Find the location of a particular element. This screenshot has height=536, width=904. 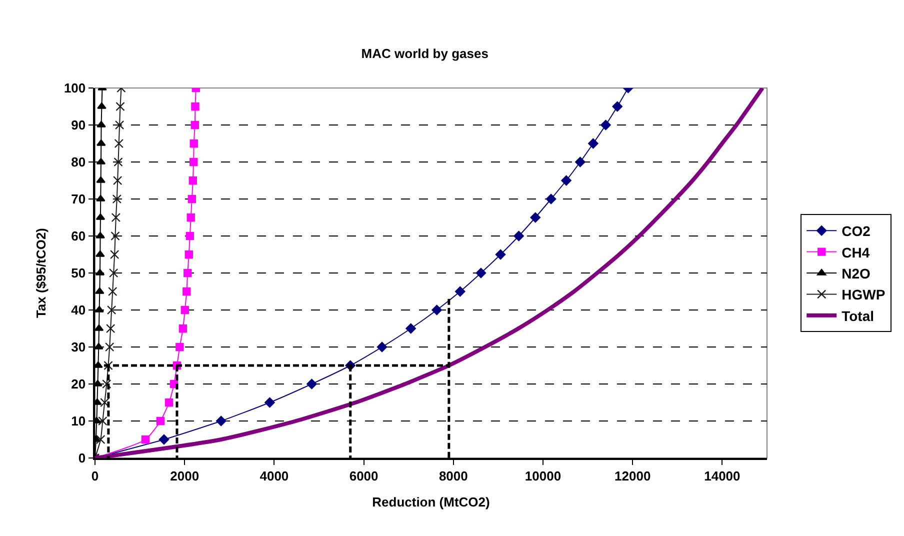

y-tick-label: 20 is located at coordinates (78, 384).